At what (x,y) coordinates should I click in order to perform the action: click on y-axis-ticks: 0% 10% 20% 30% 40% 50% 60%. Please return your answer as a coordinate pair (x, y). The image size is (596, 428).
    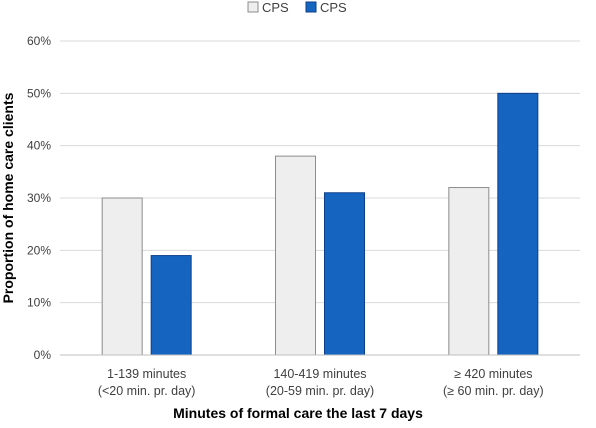
    Looking at the image, I should click on (39, 198).